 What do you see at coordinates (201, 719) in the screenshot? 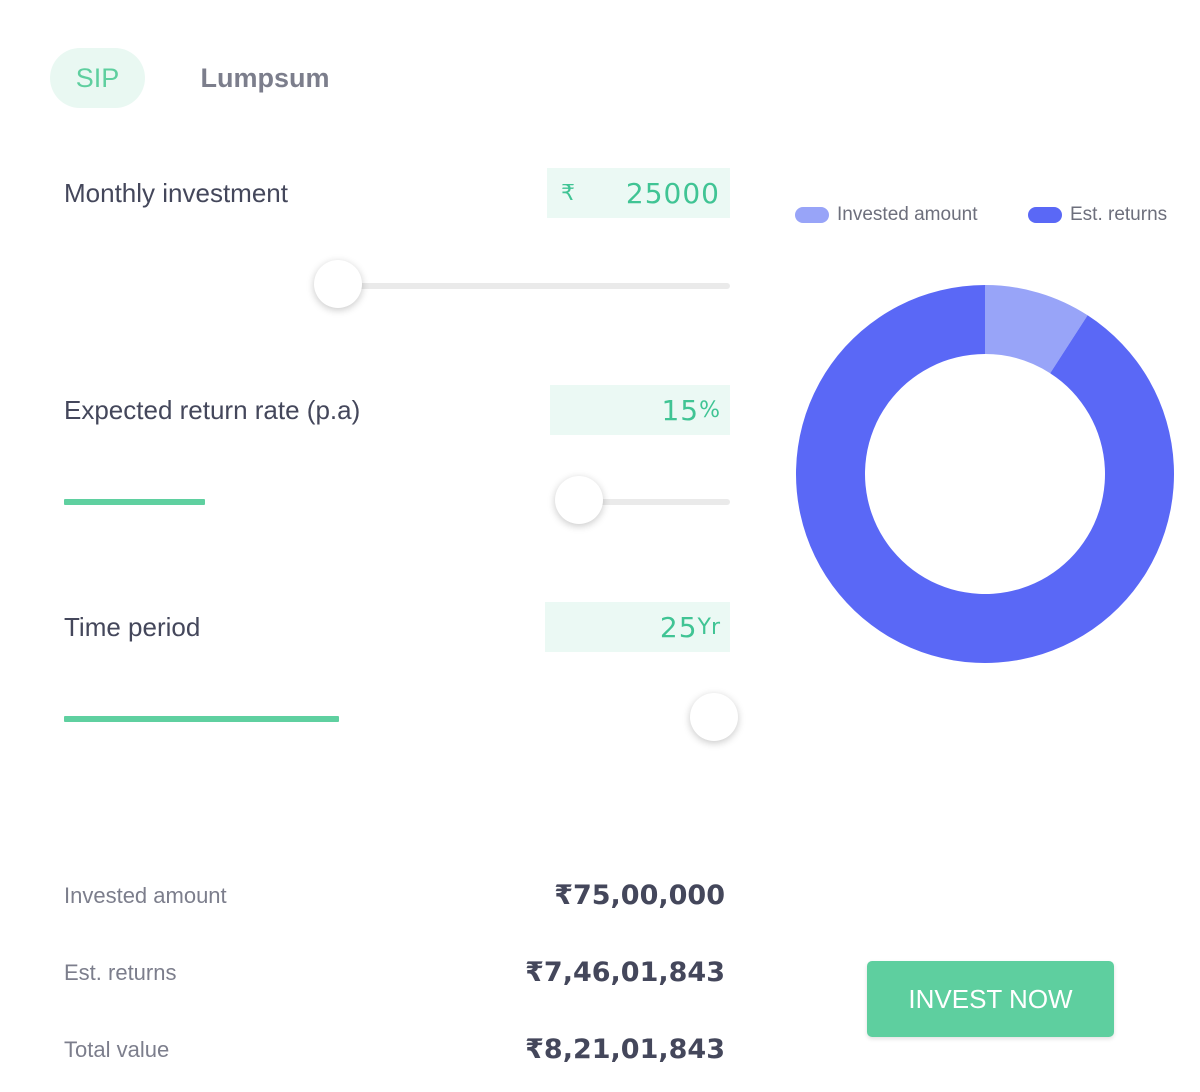
I see `time-period-slider-fill` at bounding box center [201, 719].